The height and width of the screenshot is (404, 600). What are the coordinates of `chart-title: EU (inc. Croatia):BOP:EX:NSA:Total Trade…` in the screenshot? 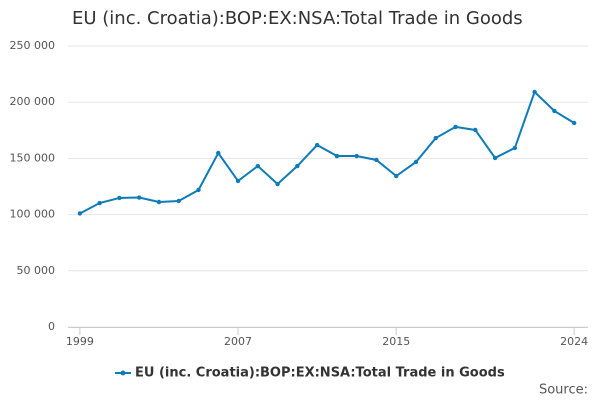 It's located at (297, 18).